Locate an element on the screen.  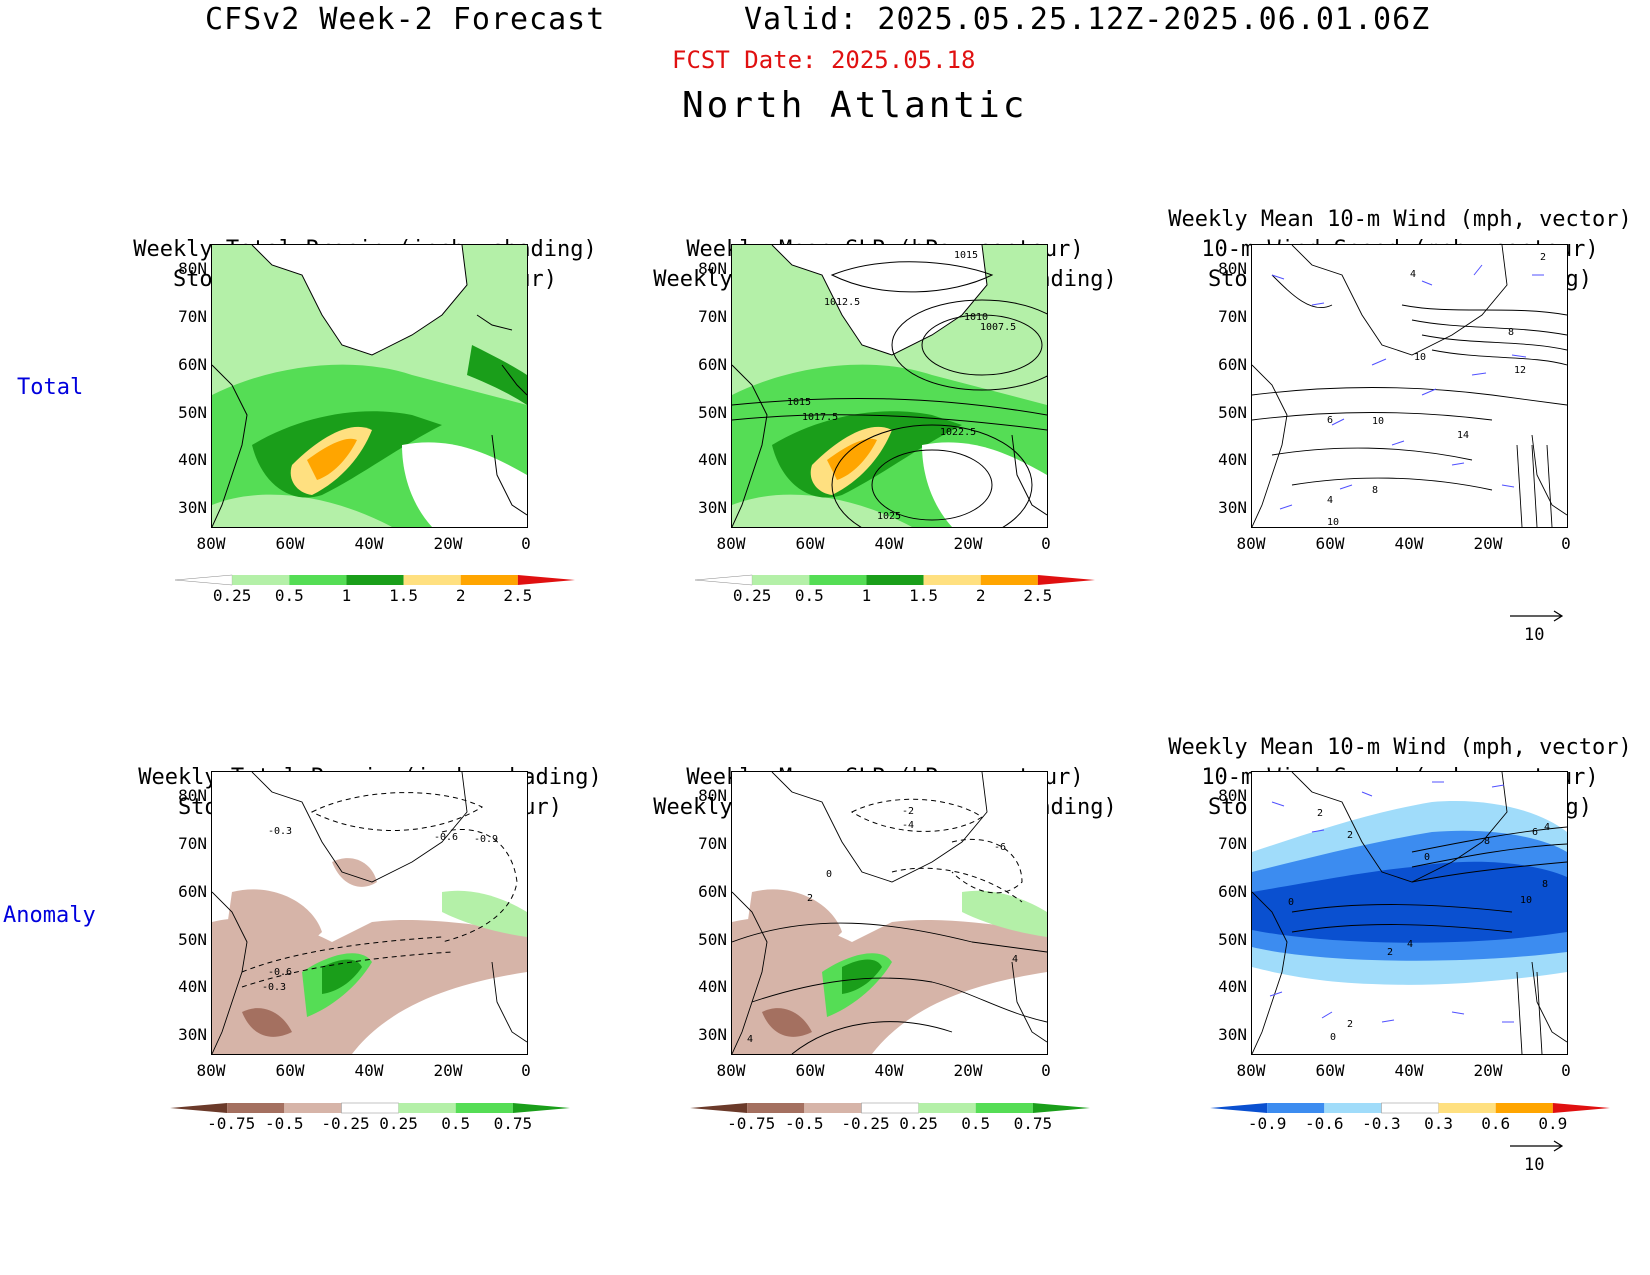
anom-contour-label: -0.3 is located at coordinates (280, 831).